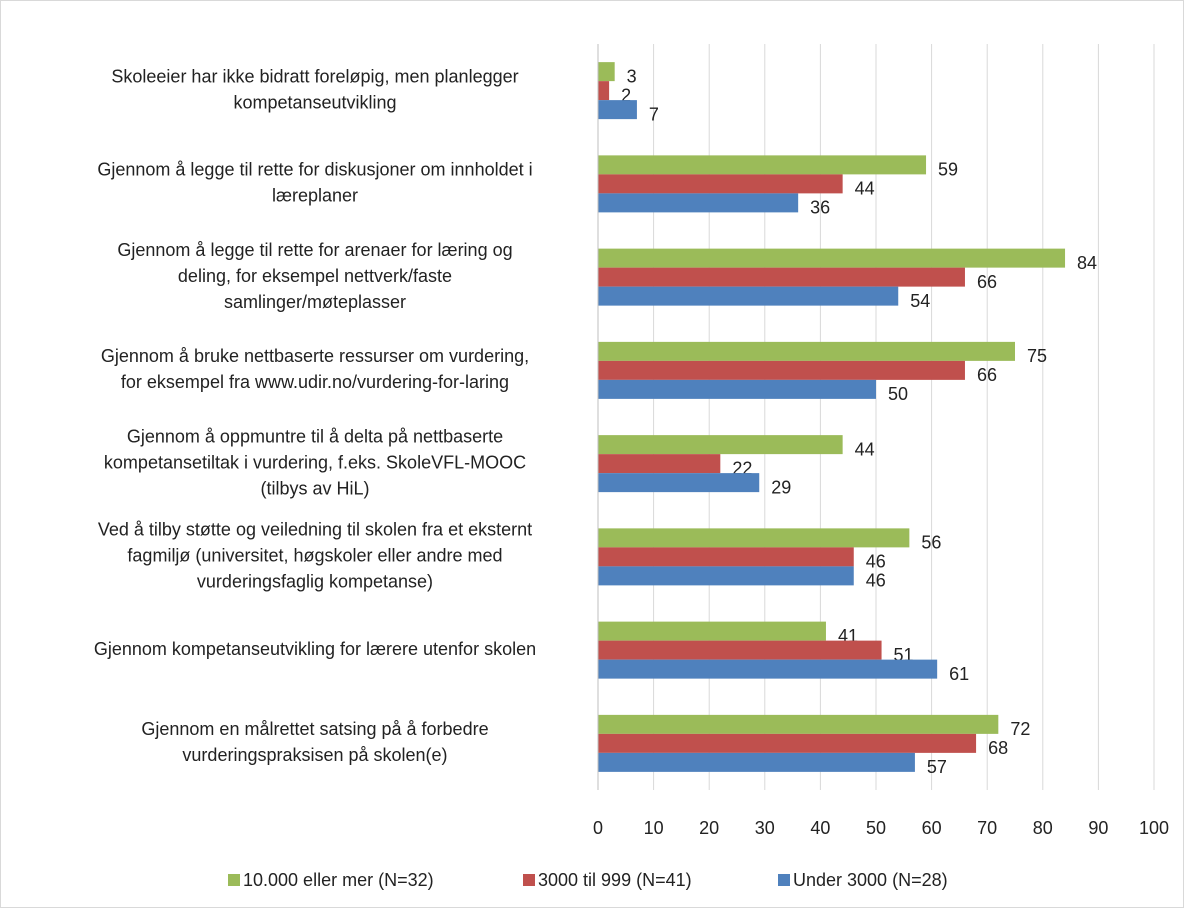 The width and height of the screenshot is (1184, 913). I want to click on value-label: 75, so click(1037, 356).